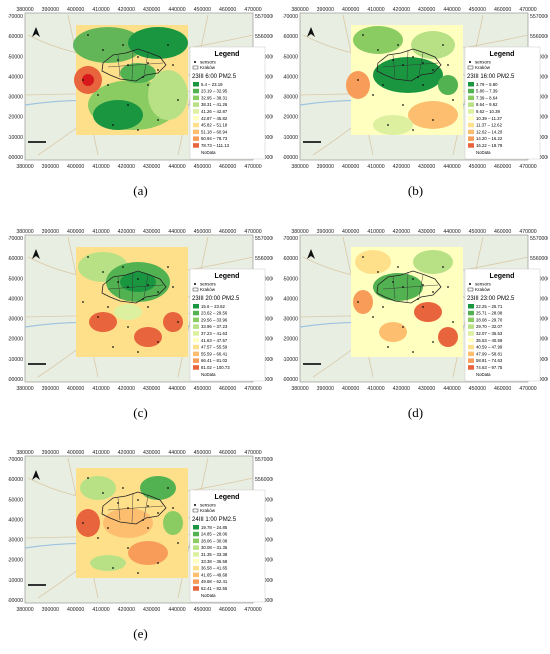 This screenshot has height=654, width=550. I want to click on legend-class-label: 12.62 – 14.20, so click(489, 131).